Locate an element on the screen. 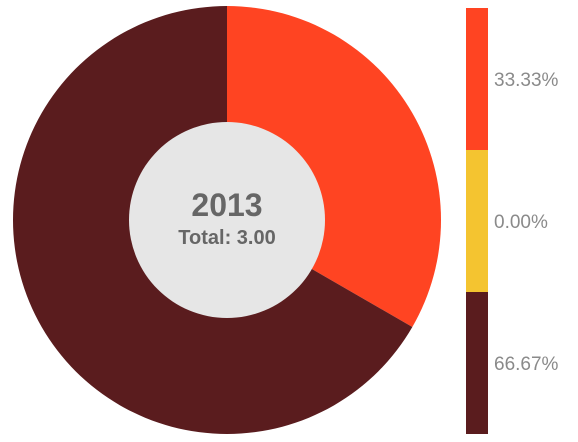 The image size is (578, 442). legend-label-2: 66.67% is located at coordinates (526, 364).